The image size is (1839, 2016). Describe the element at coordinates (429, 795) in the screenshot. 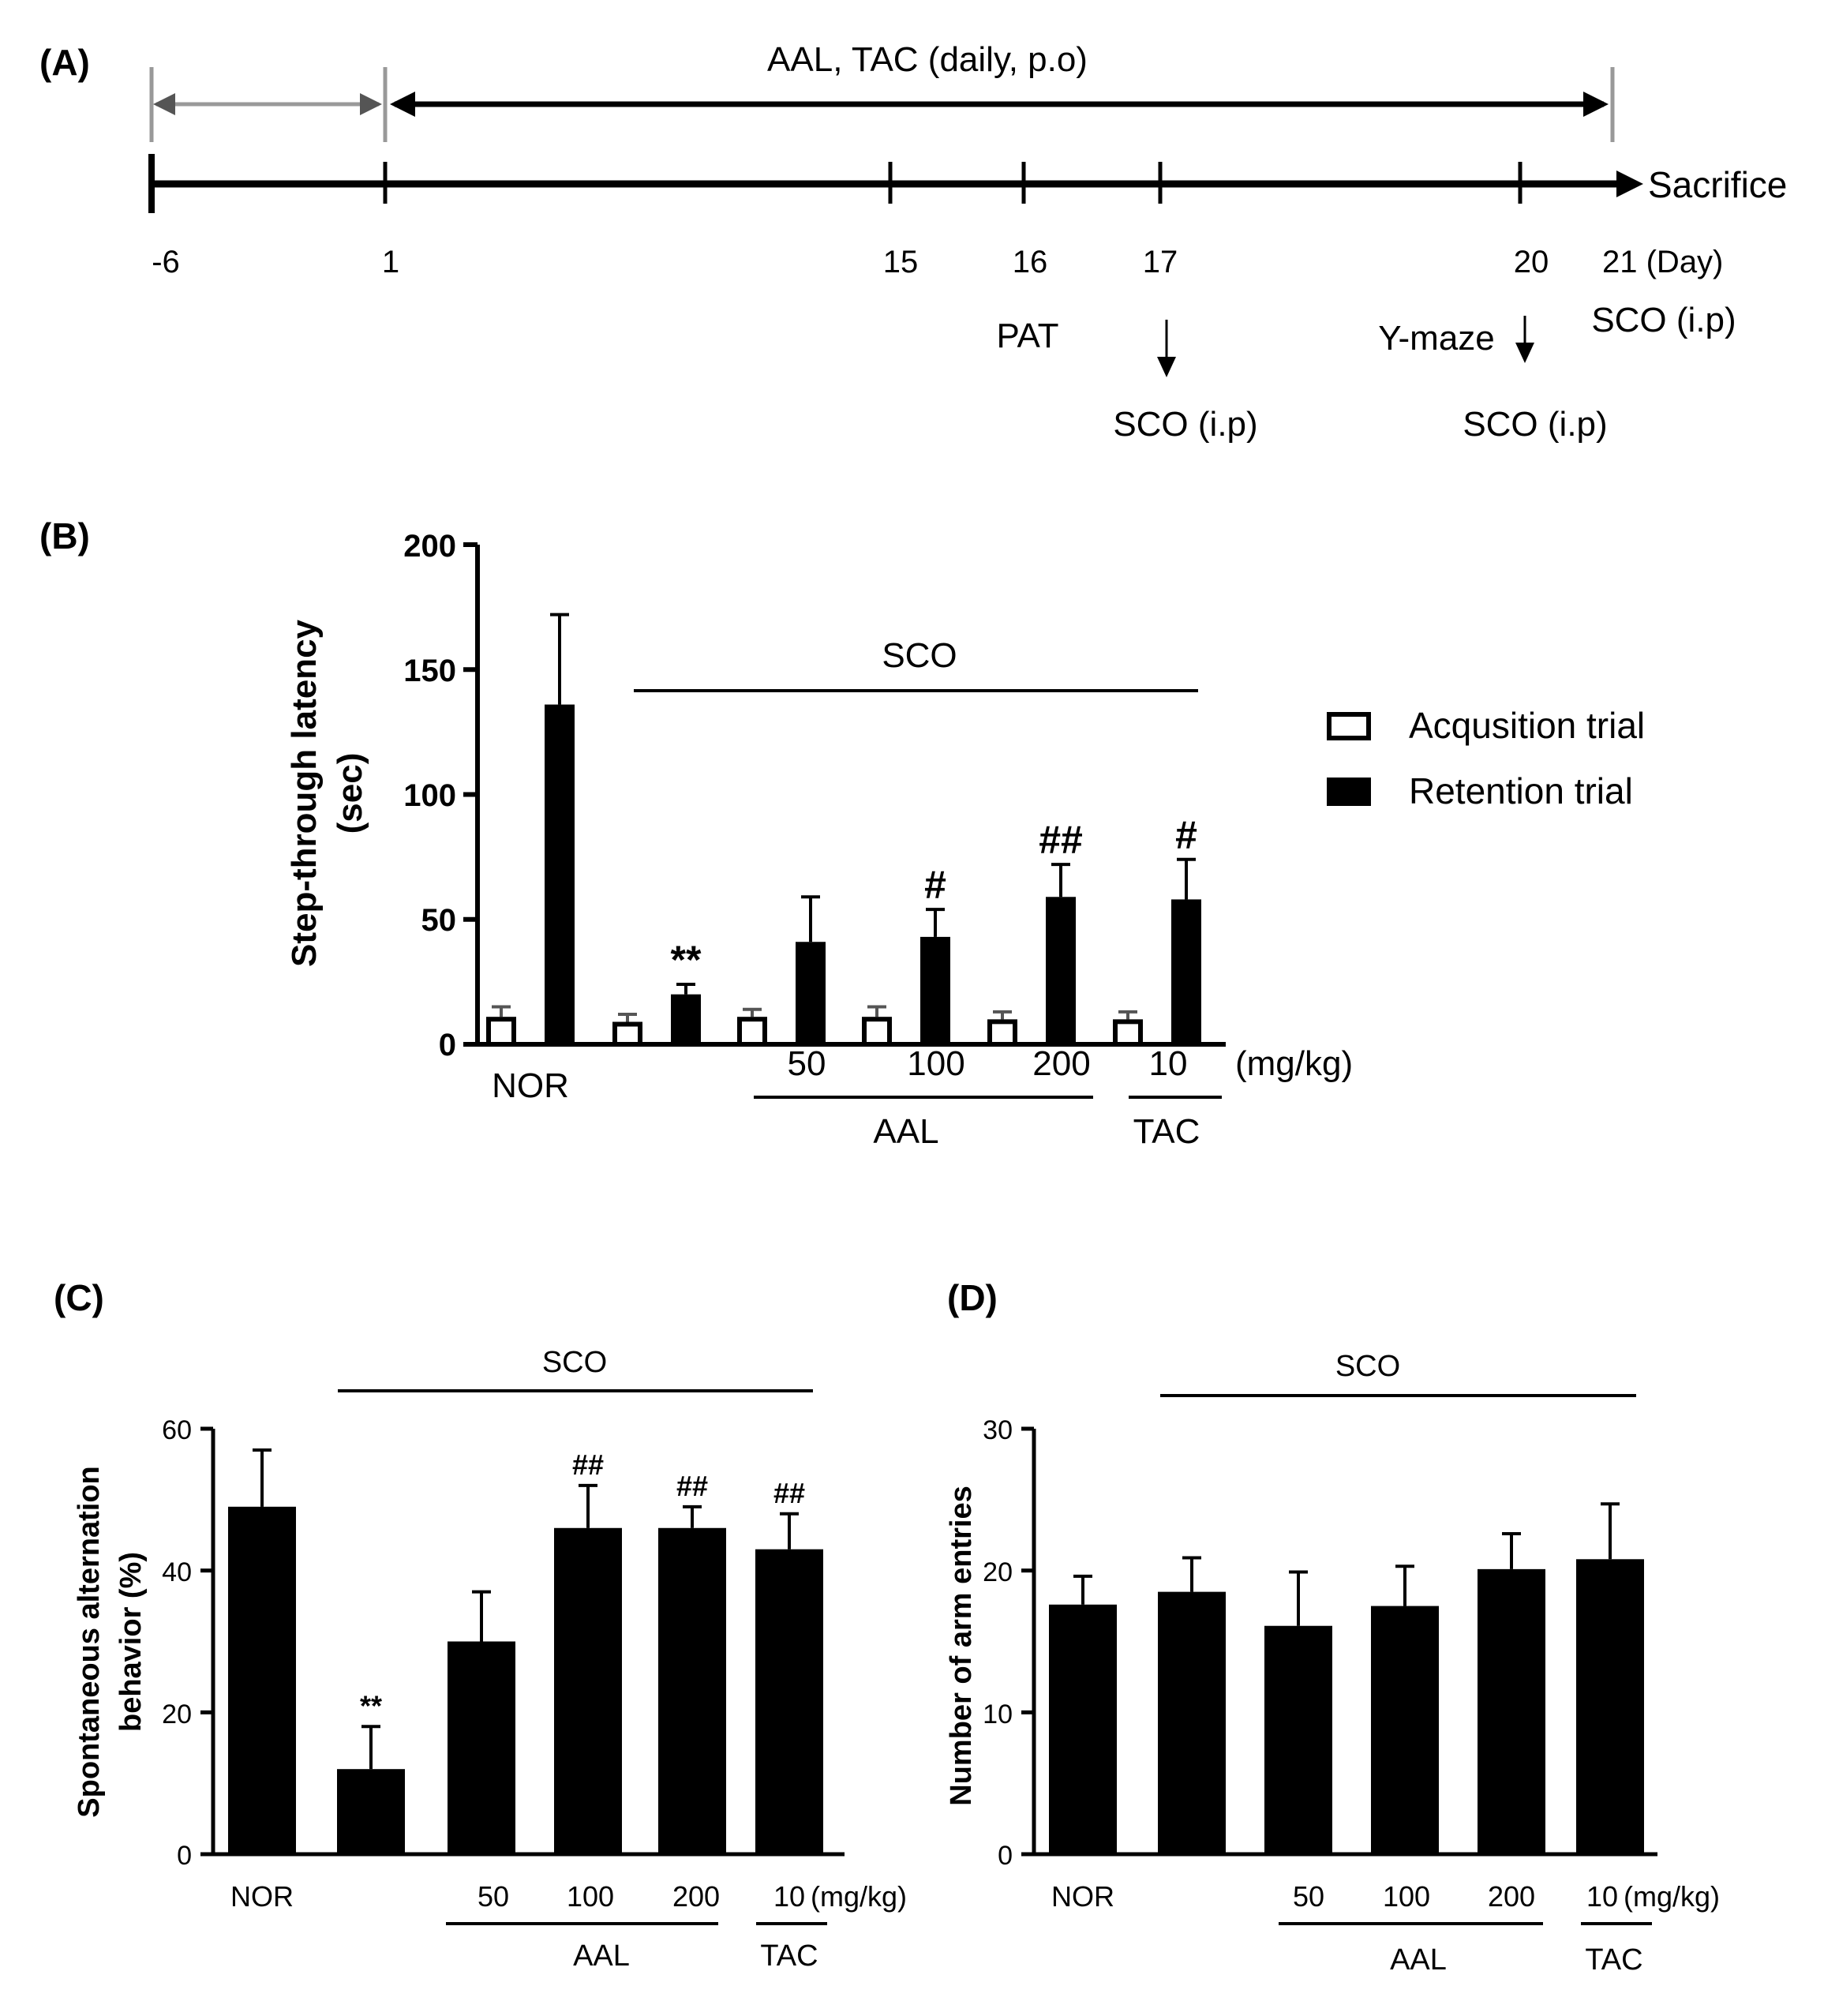

I see `y-tick-labels: 0 50 100 150 200` at that location.